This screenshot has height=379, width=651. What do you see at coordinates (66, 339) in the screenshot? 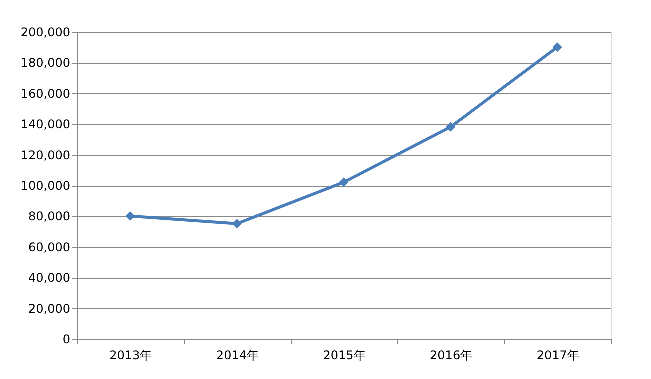
I see `y-tick-label: 0` at bounding box center [66, 339].